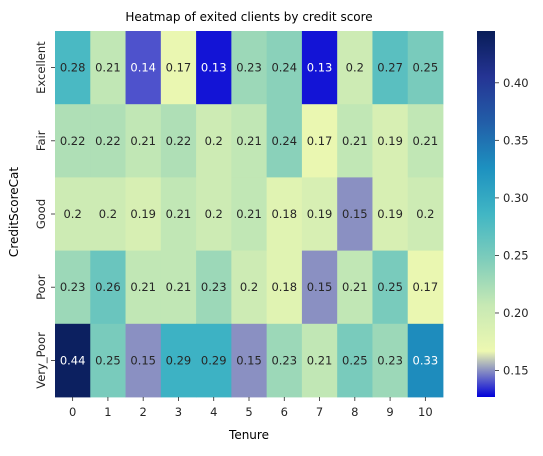  Describe the element at coordinates (425, 412) in the screenshot. I see `x-tick-label: 10` at that location.